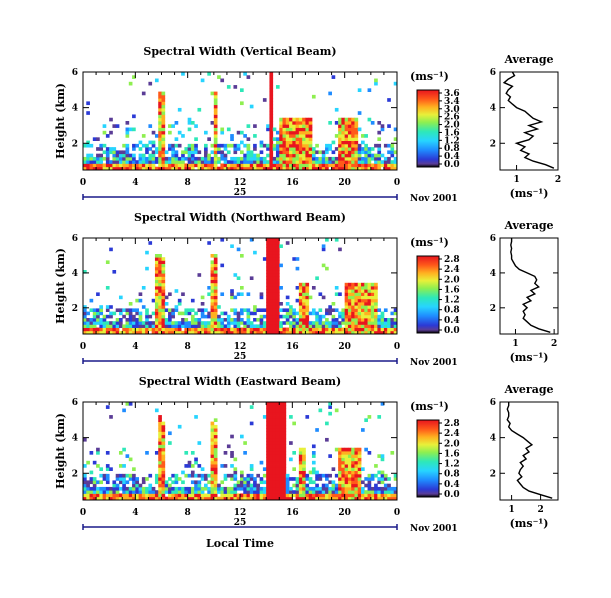  Describe the element at coordinates (511, 510) in the screenshot. I see `average-x-tick-label: 1` at that location.